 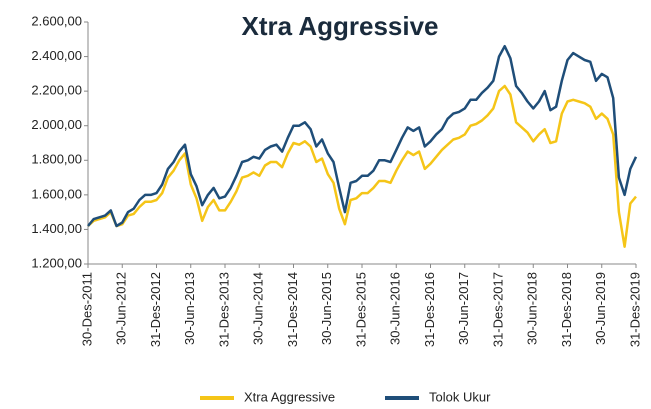 I want to click on x-tick-label: 31-Des-2012, so click(x=155, y=309).